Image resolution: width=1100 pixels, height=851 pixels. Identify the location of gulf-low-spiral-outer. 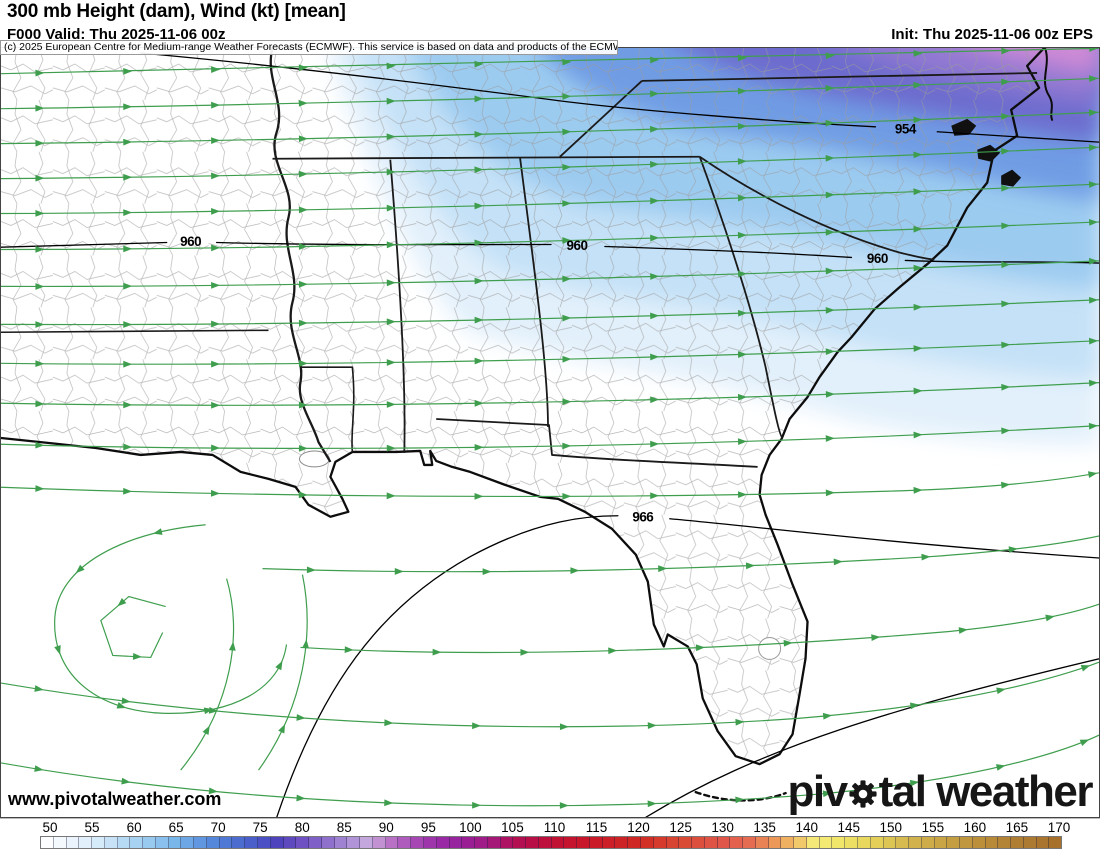
(171, 619).